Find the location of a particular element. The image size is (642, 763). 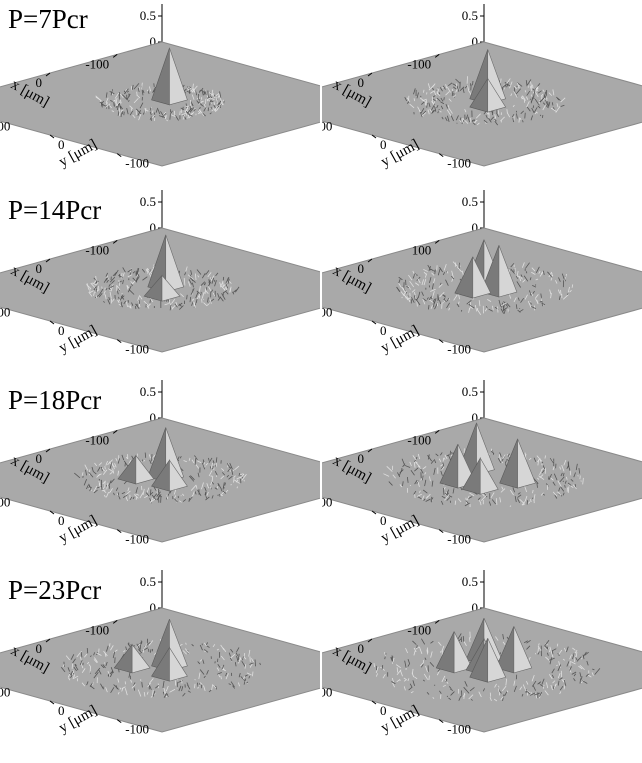

x-tick is located at coordinates (115, 432).